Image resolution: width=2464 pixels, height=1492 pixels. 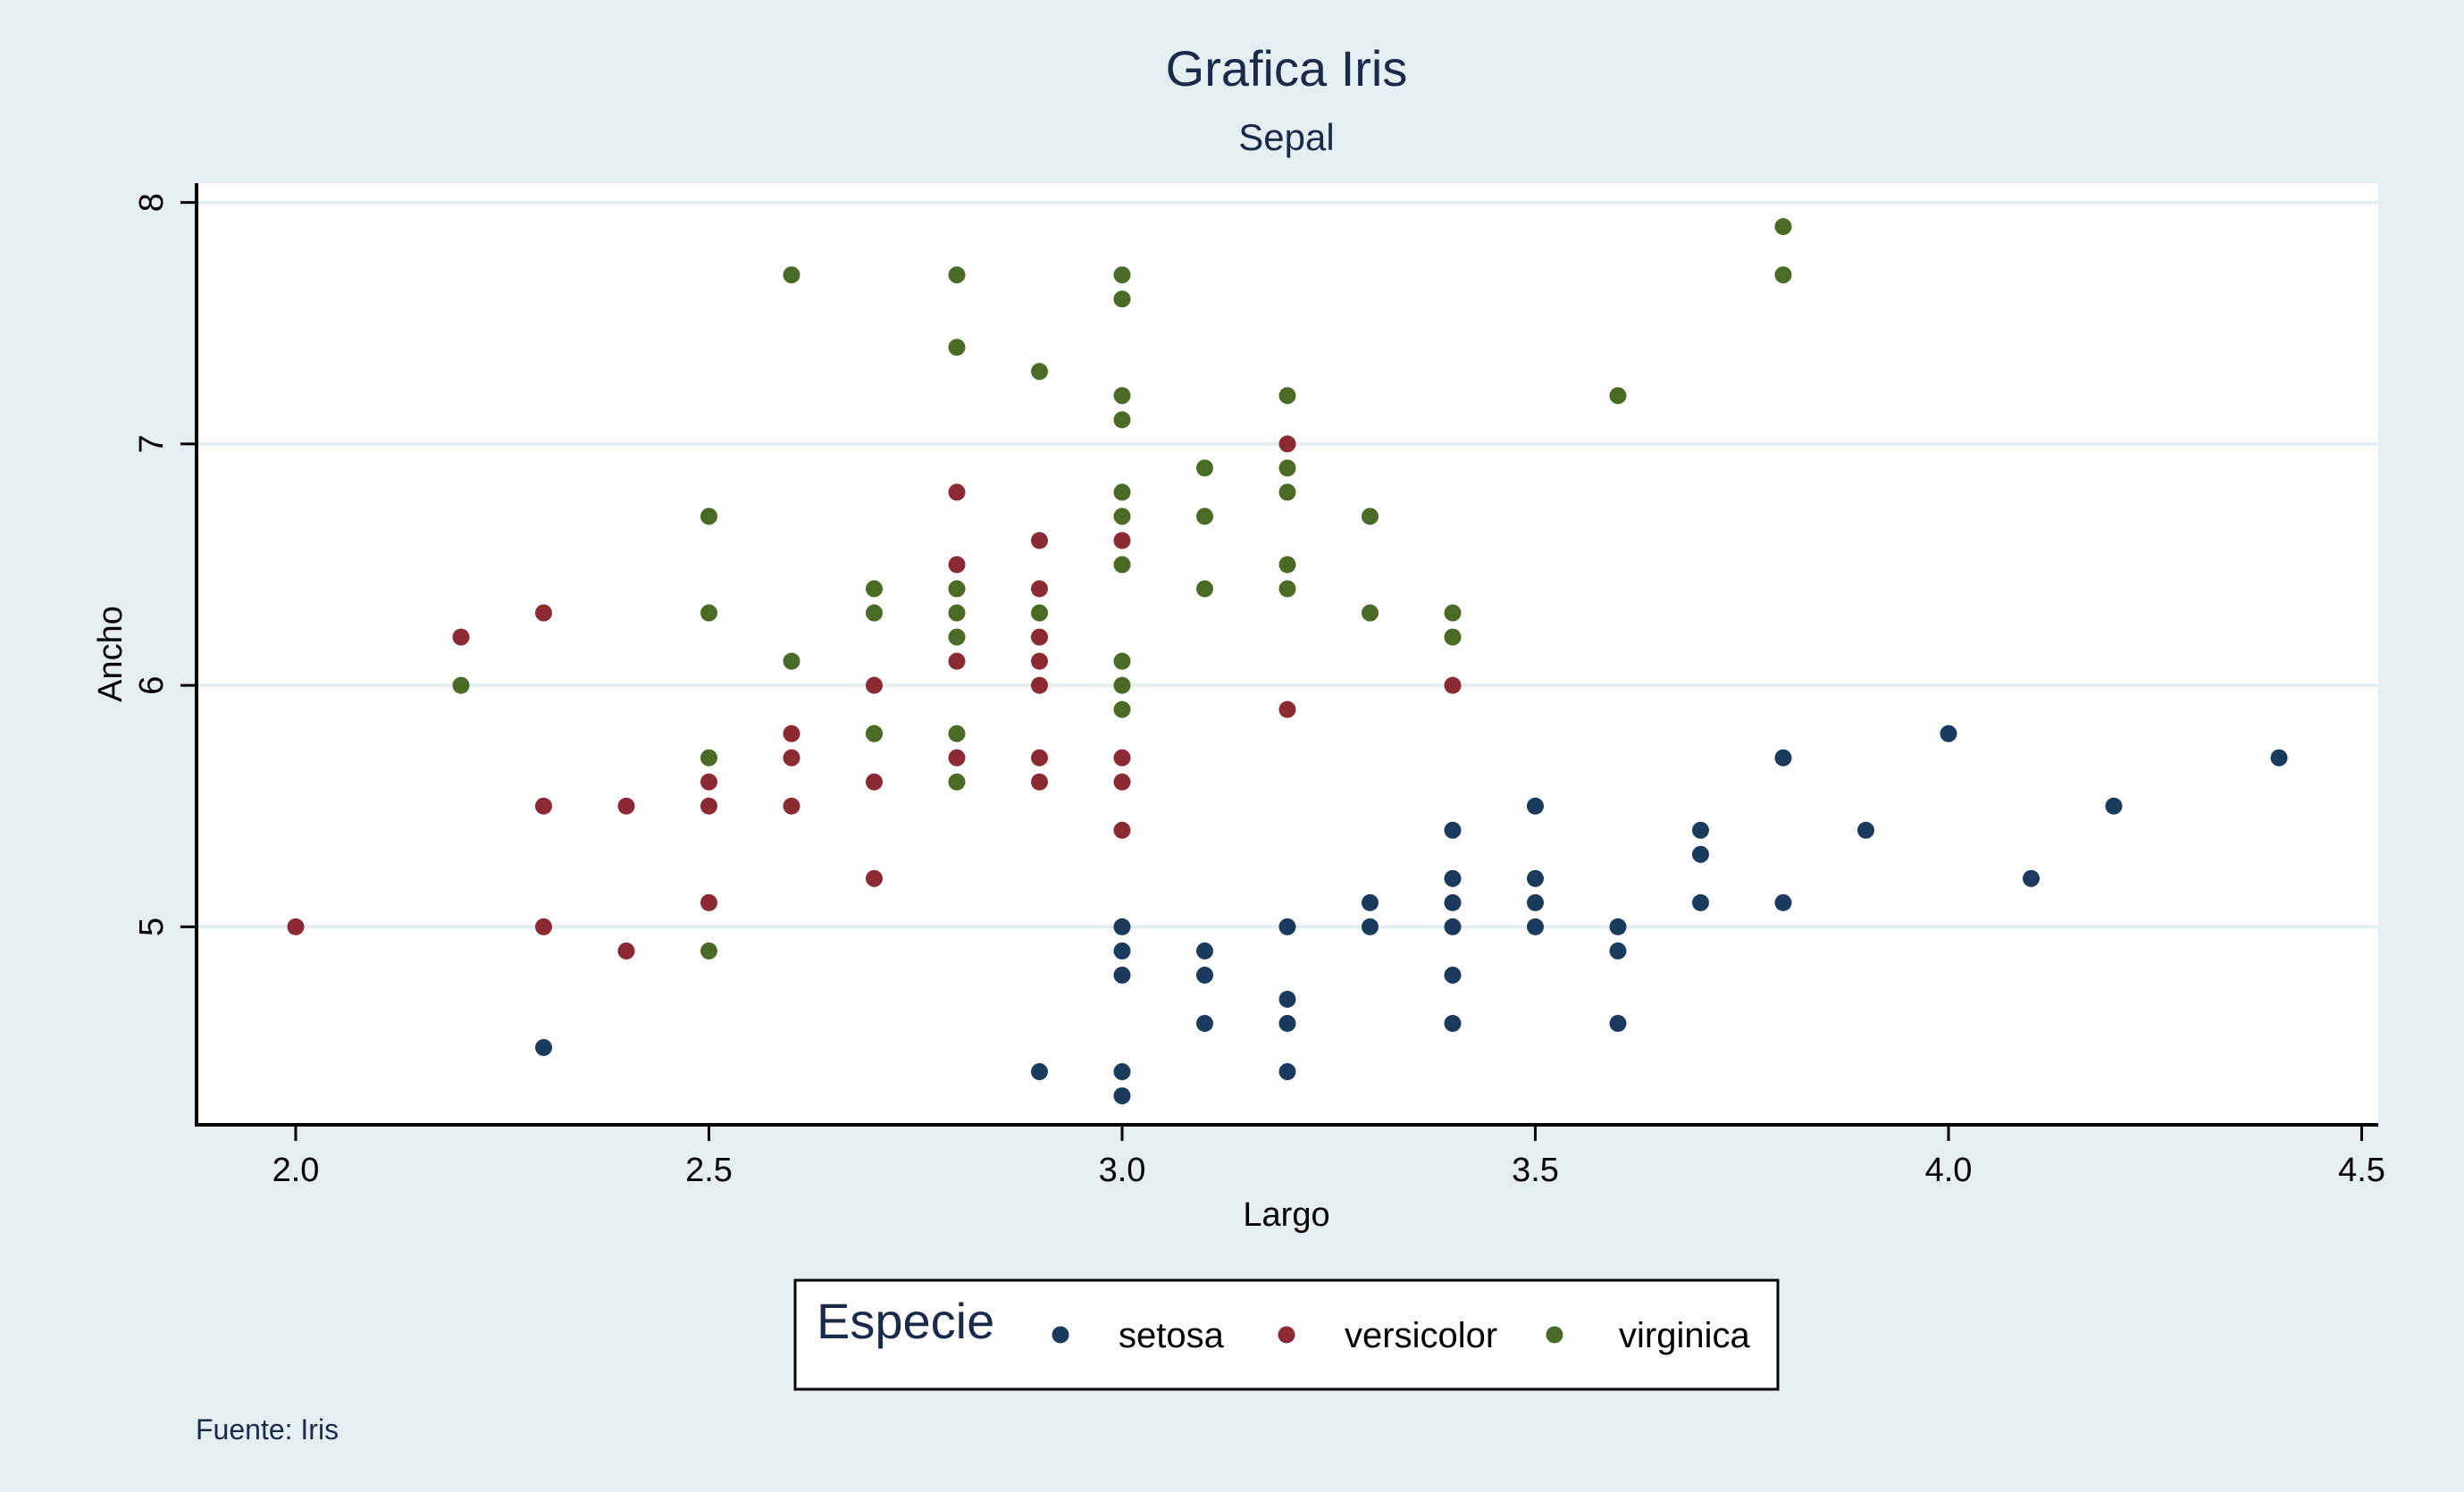 What do you see at coordinates (709, 1170) in the screenshot?
I see `x-tick-label: 2.5` at bounding box center [709, 1170].